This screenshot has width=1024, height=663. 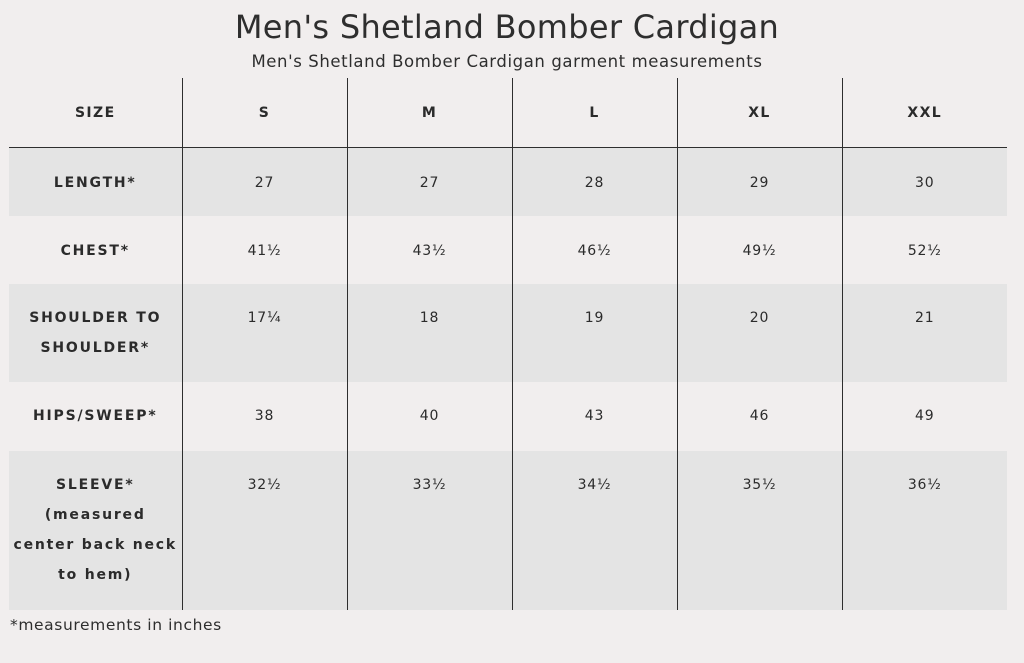 I want to click on row-label-line: (measured, so click(x=95, y=514).